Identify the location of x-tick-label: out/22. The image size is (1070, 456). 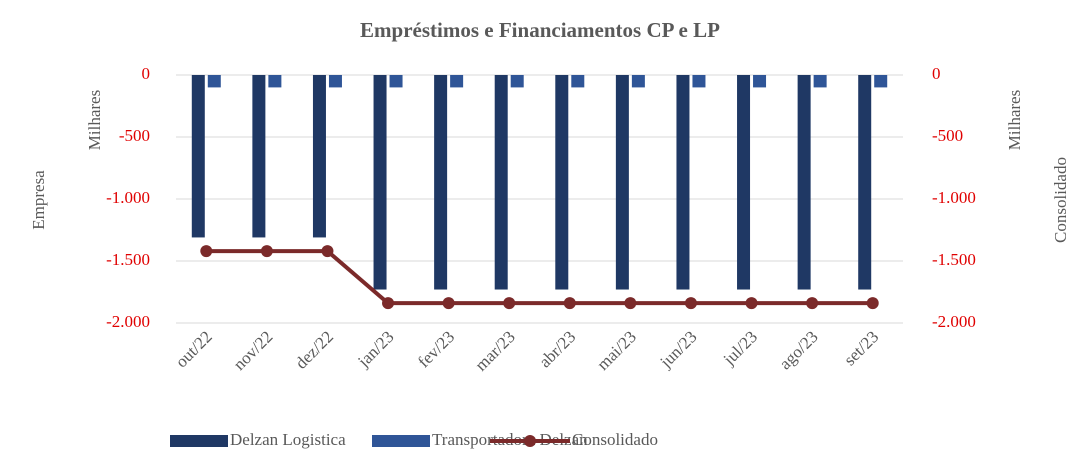
(194, 349).